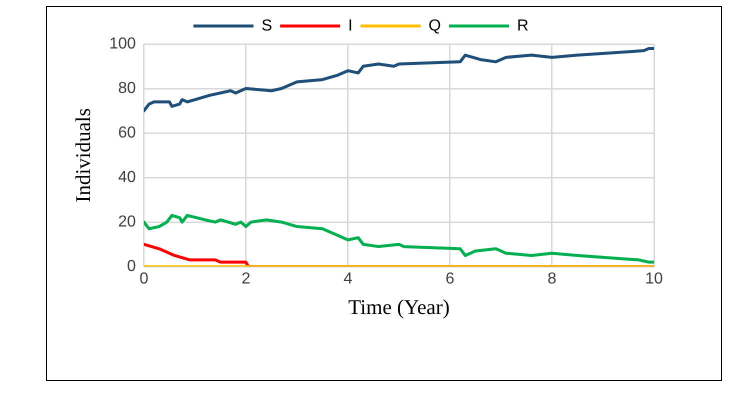 The height and width of the screenshot is (395, 740). Describe the element at coordinates (450, 279) in the screenshot. I see `x-tick-label: 6` at that location.